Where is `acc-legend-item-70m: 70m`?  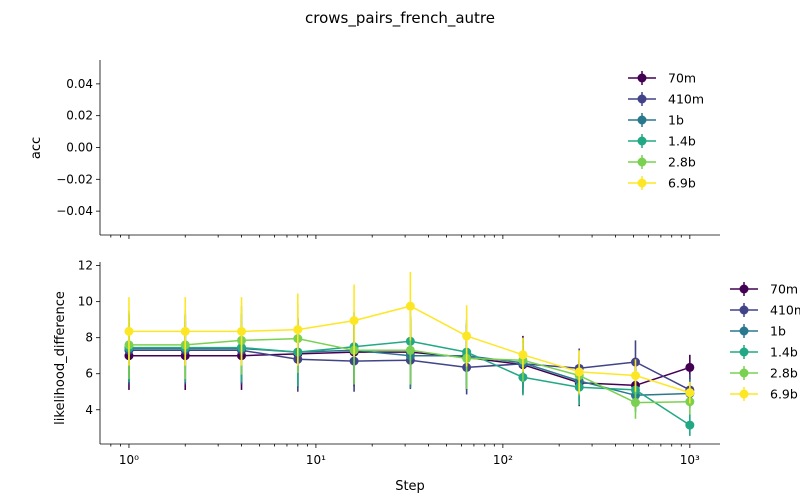
acc-legend-item-70m: 70m is located at coordinates (662, 78).